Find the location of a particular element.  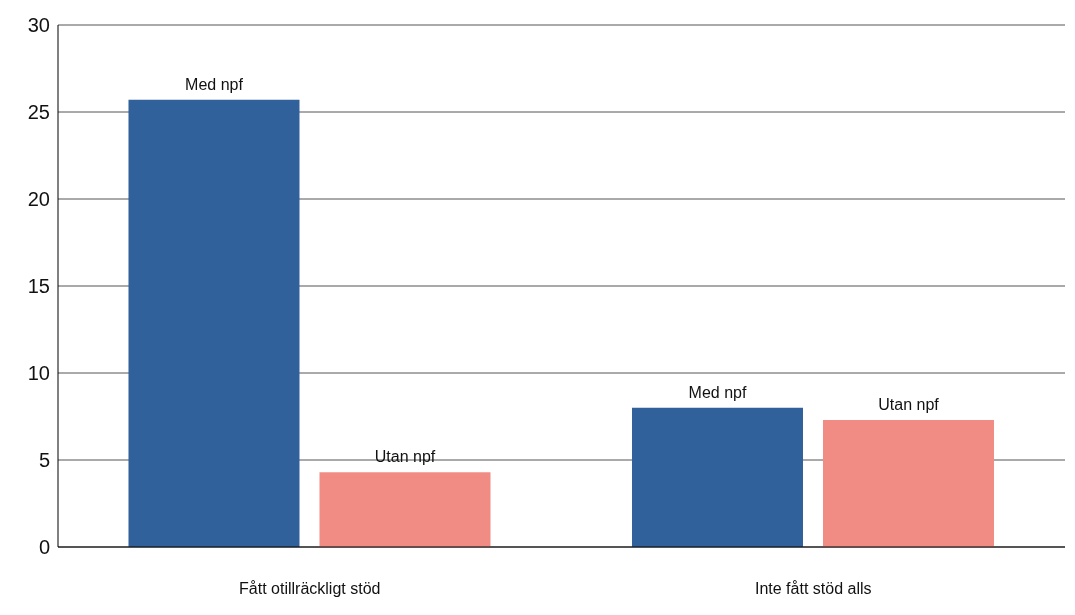

y-tick-label: 25 is located at coordinates (38, 112).